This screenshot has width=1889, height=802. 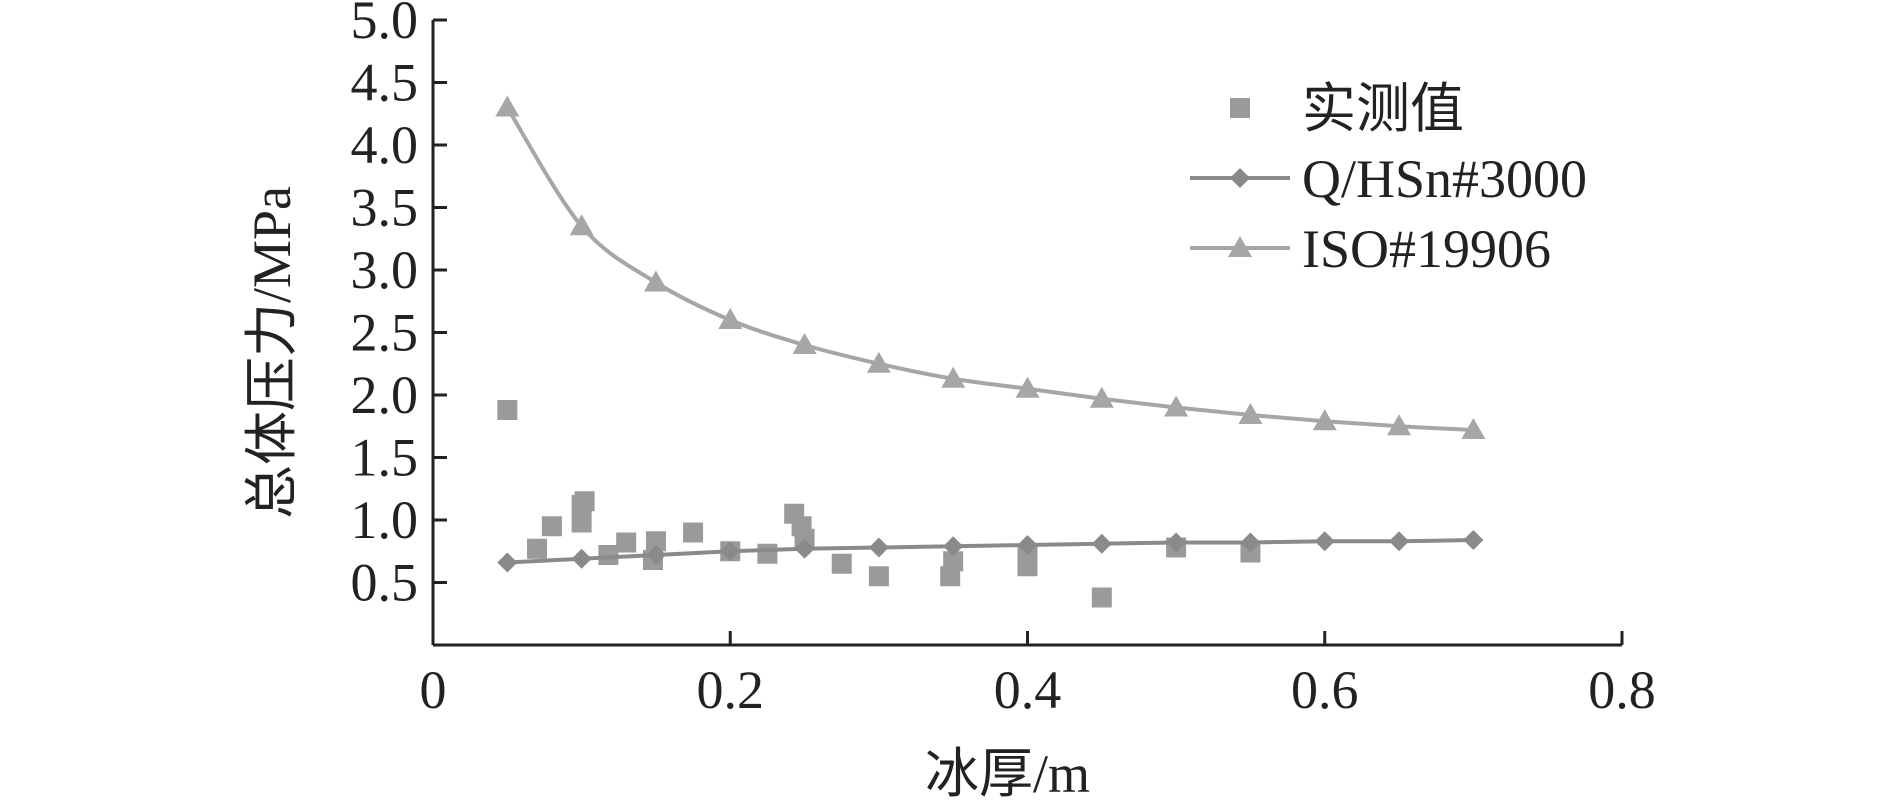 I want to click on y-tick-label: 4.0, so click(x=385, y=145).